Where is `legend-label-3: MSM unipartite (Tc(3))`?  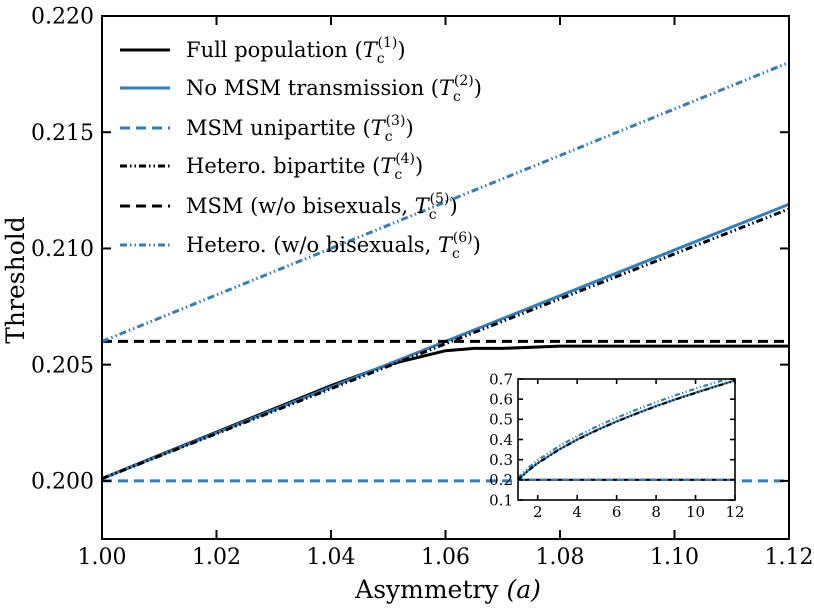 legend-label-3: MSM unipartite (Tc(3)) is located at coordinates (300, 129).